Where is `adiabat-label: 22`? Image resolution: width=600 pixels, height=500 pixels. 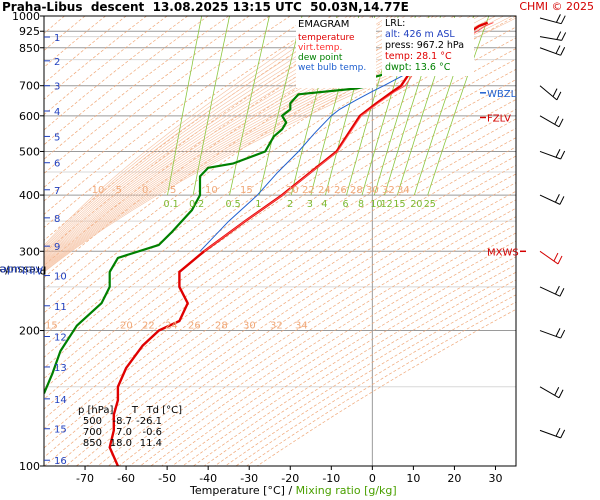 adiabat-label: 22 is located at coordinates (148, 326).